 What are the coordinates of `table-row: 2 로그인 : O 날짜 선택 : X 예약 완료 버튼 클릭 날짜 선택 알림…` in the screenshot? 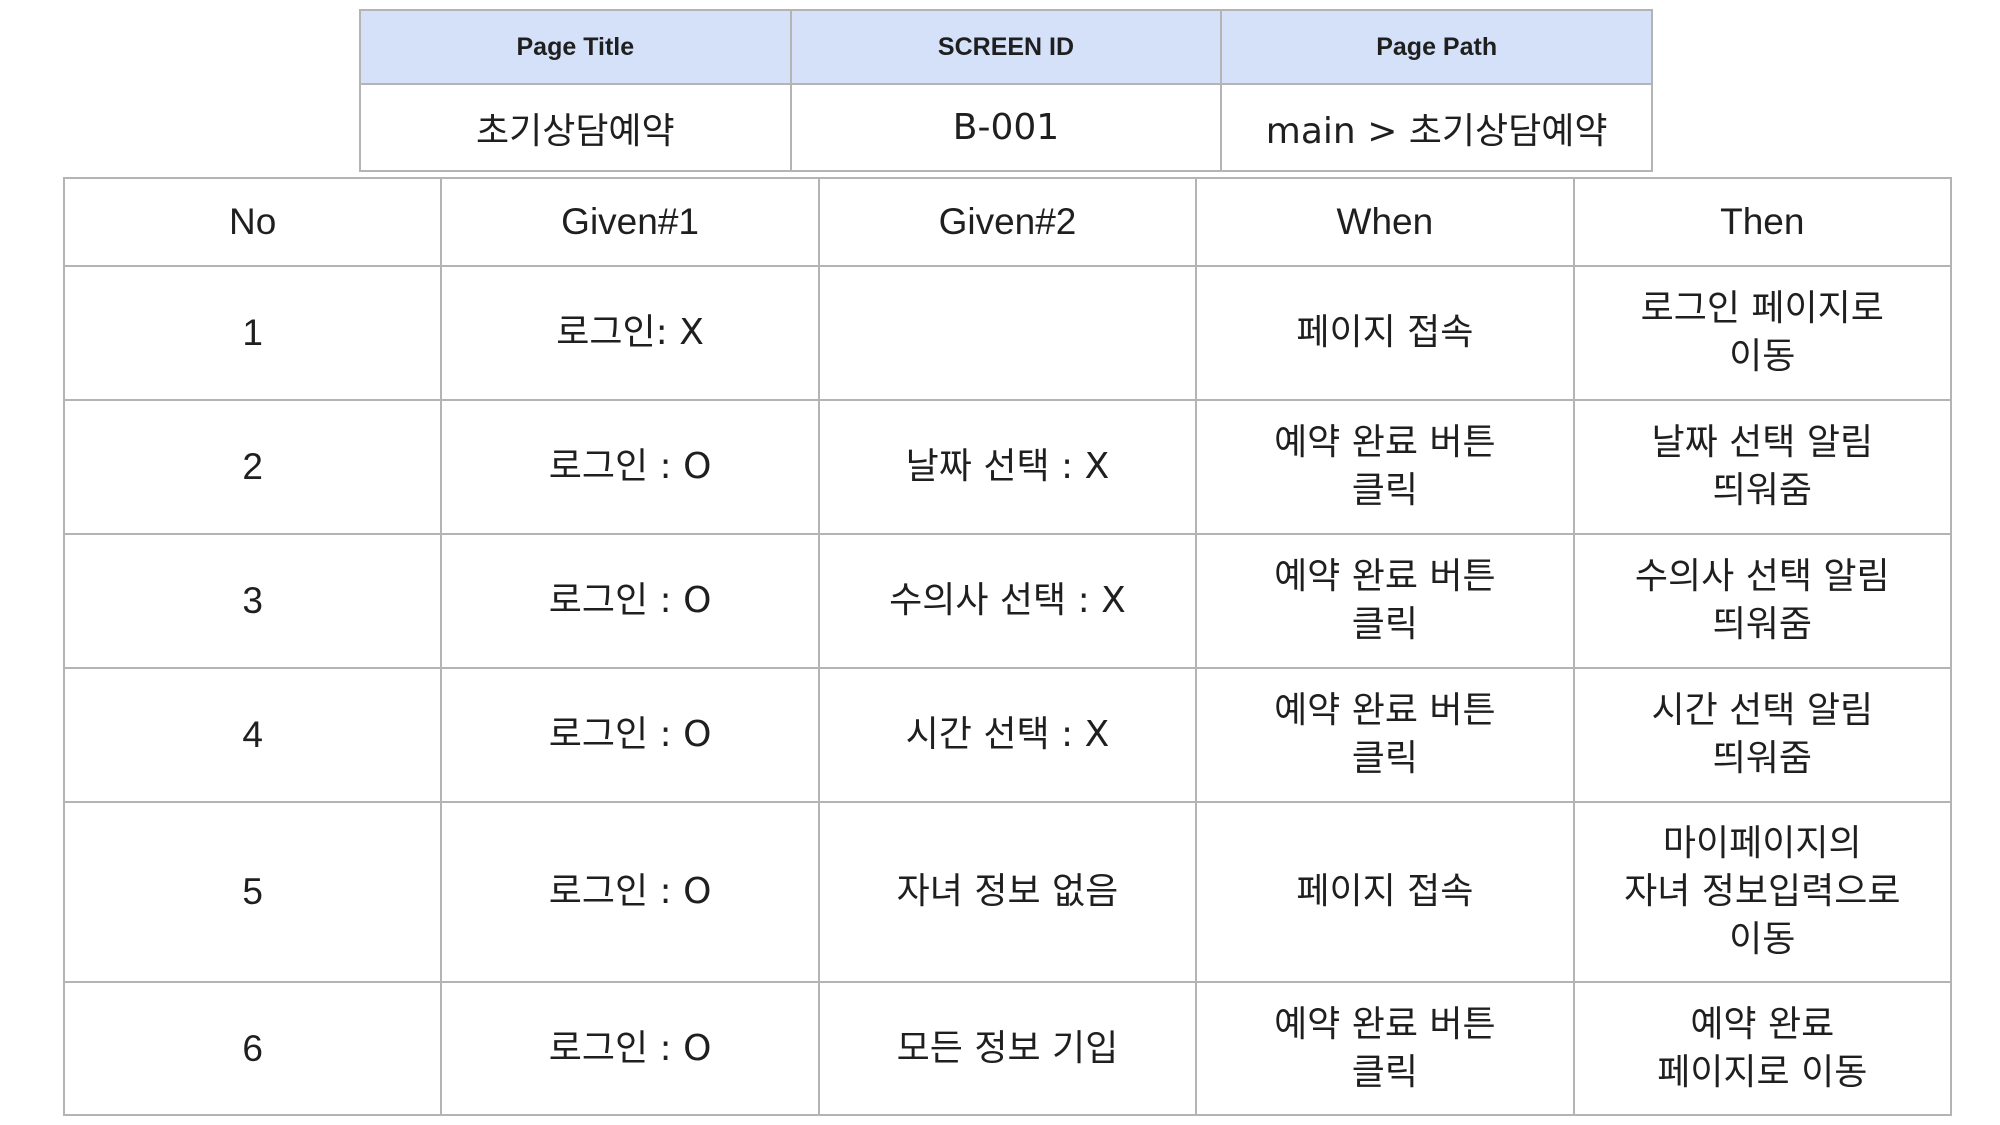 It's located at (1007, 467).